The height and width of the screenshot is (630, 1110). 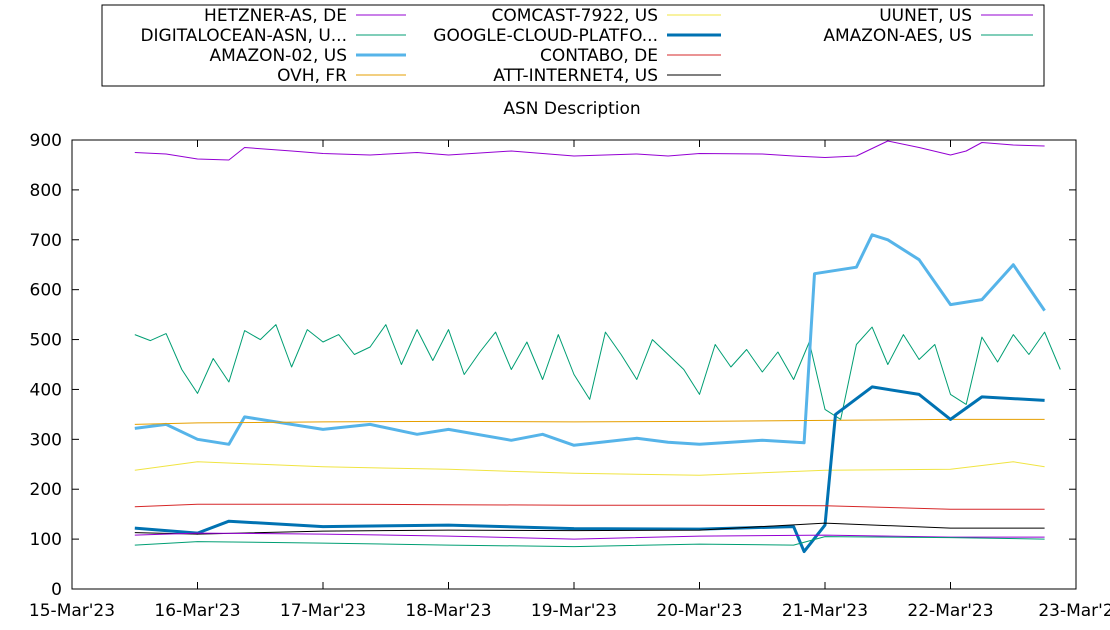 What do you see at coordinates (312, 76) in the screenshot?
I see `legend-label: OVH, FR` at bounding box center [312, 76].